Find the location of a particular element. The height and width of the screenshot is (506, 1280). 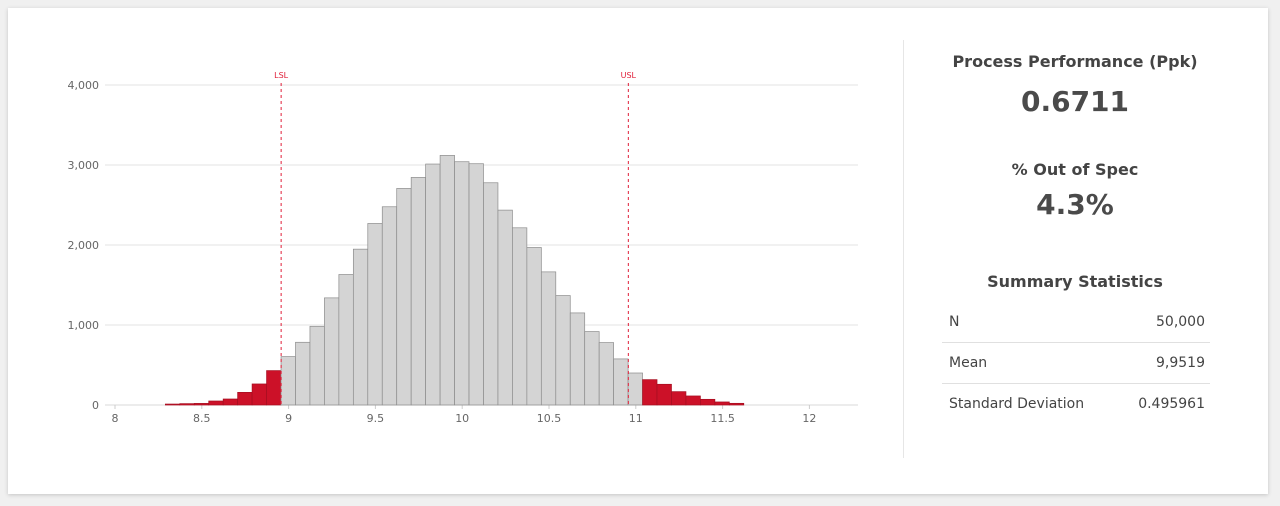

out-of-spec-title: % Out of Spec is located at coordinates (1075, 169).